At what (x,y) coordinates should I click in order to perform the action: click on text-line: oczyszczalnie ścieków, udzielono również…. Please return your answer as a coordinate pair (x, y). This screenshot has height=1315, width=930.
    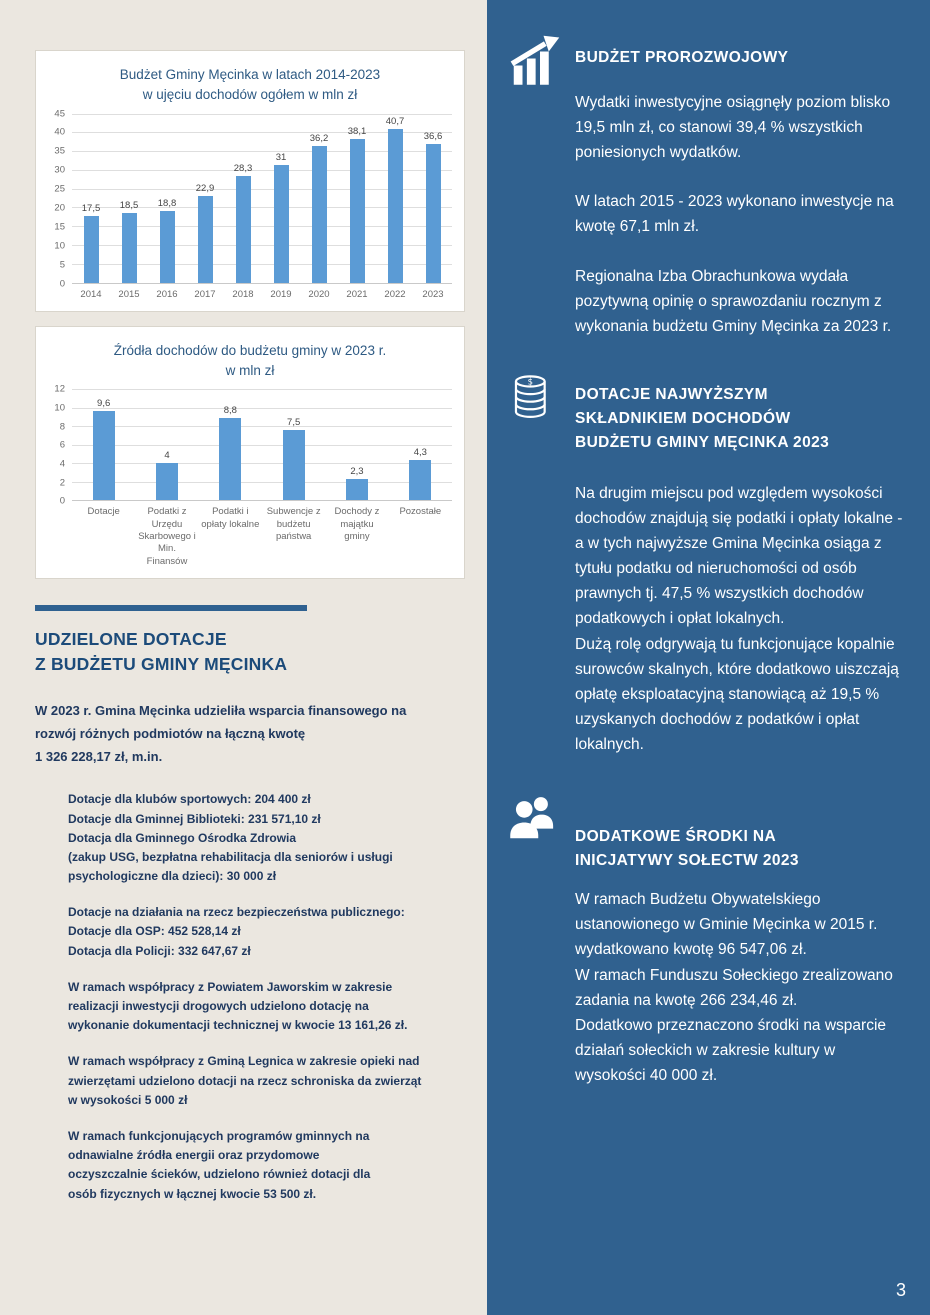
    Looking at the image, I should click on (219, 1174).